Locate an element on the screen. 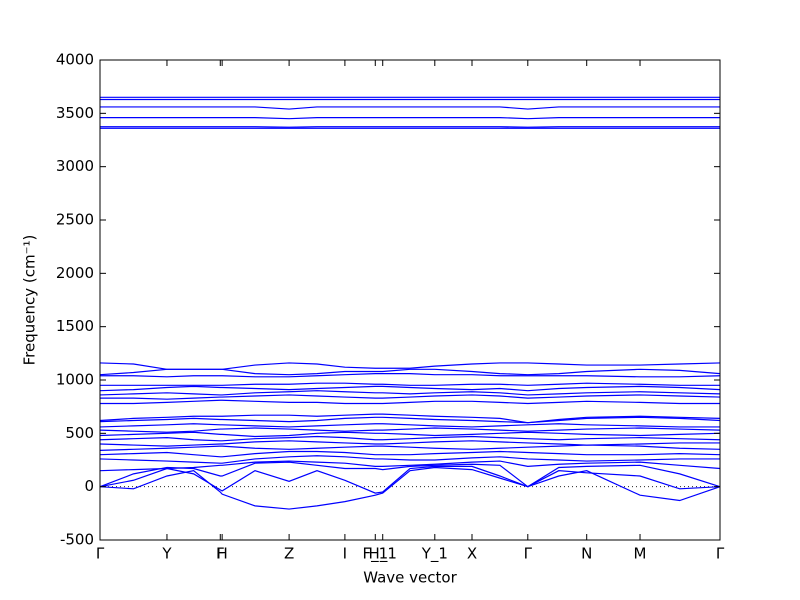  x-tick-label: X is located at coordinates (472, 554).